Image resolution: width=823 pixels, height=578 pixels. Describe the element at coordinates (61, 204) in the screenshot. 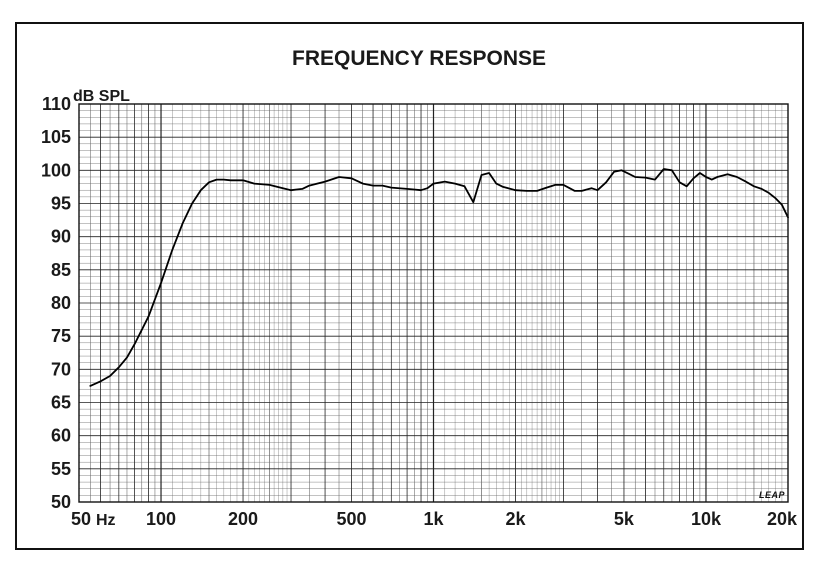

I see `y-tick-label: 95` at that location.